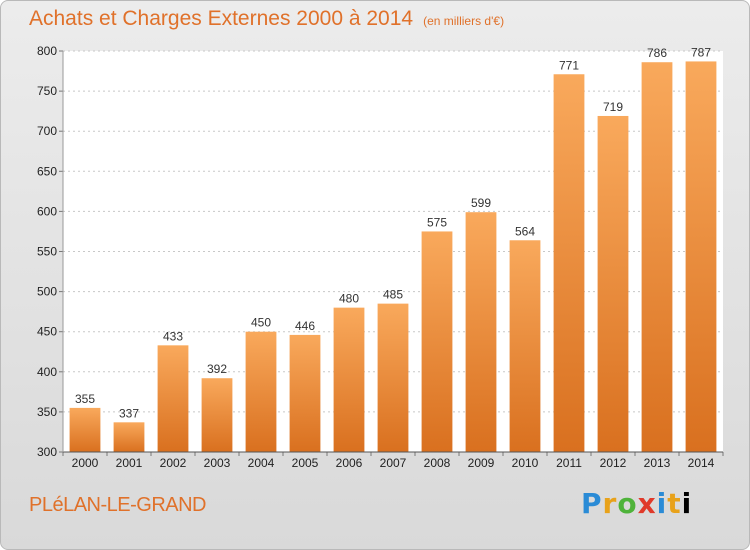 The width and height of the screenshot is (750, 550). Describe the element at coordinates (261, 391) in the screenshot. I see `bar-2004` at that location.